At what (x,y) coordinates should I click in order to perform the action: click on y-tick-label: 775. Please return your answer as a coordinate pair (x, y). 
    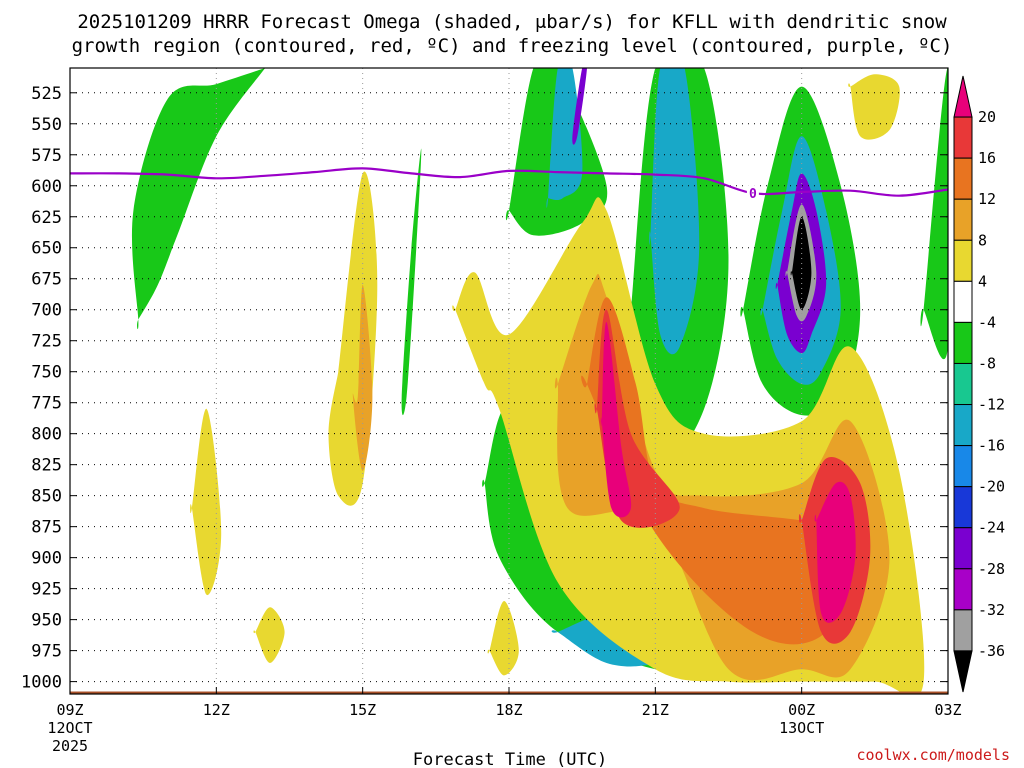
    Looking at the image, I should click on (46, 404).